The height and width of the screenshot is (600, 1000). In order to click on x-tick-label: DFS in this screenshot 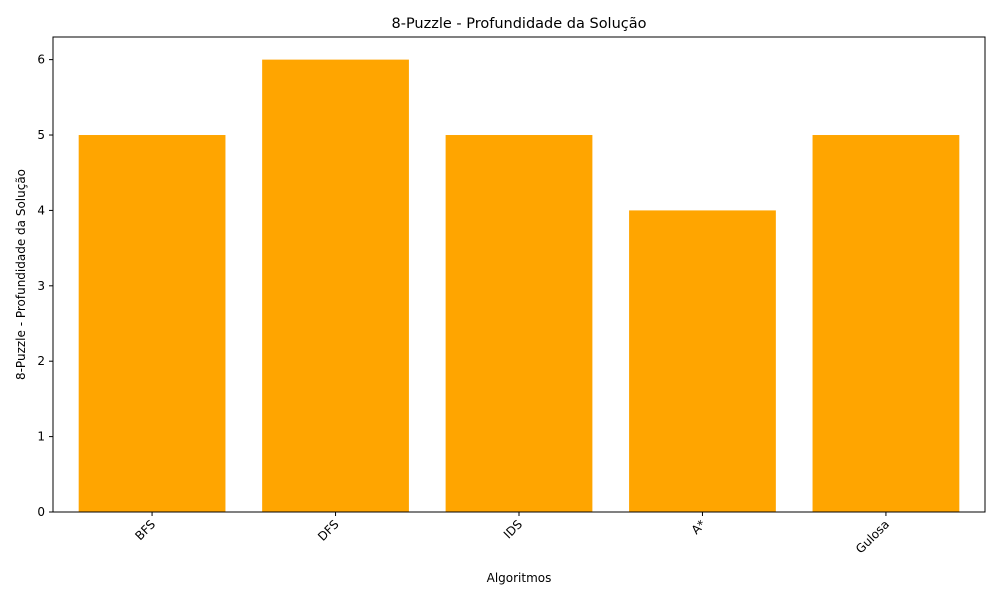, I will do `click(328, 530)`.